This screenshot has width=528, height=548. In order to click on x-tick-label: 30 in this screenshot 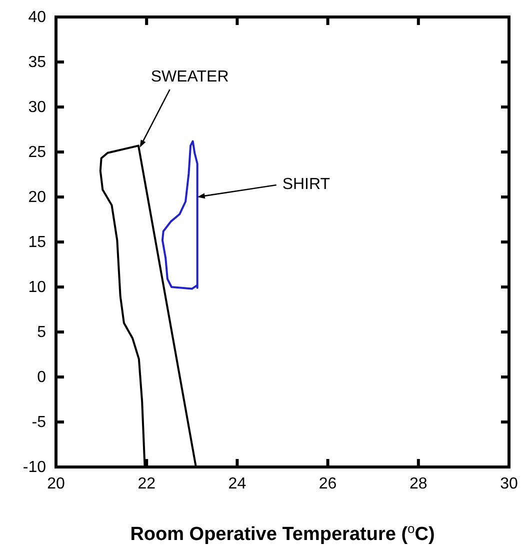, I will do `click(509, 483)`.